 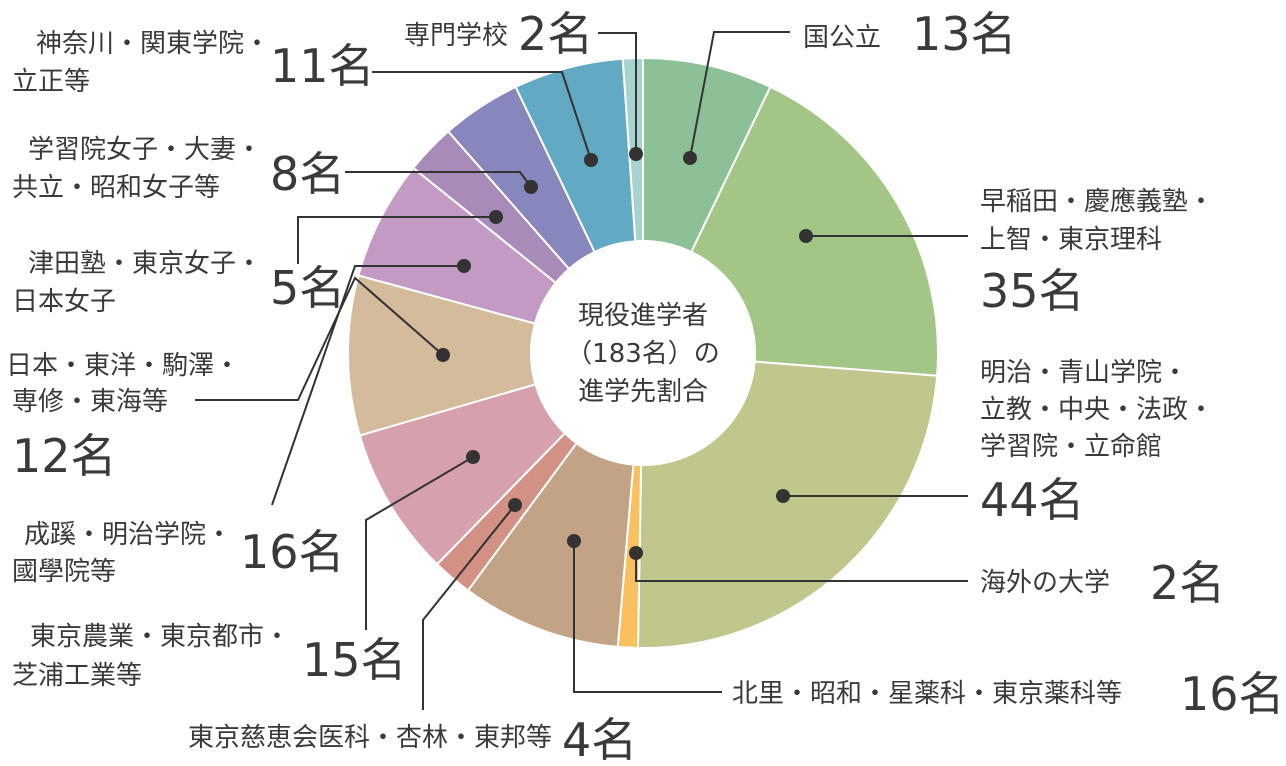 What do you see at coordinates (77, 676) in the screenshot?
I see `slice-label-7-line-2: 芝浦工業等` at bounding box center [77, 676].